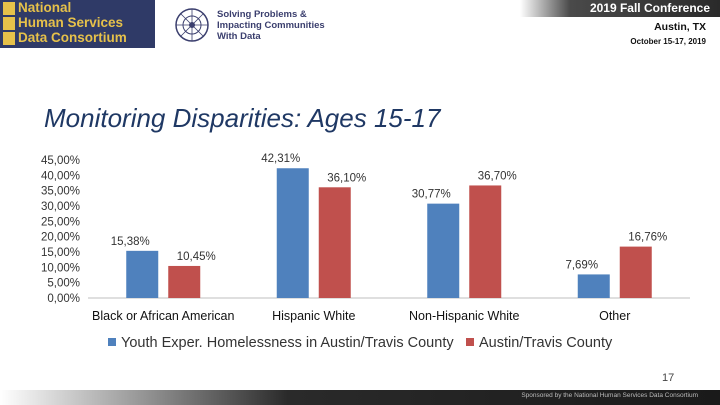  Describe the element at coordinates (63, 284) in the screenshot. I see `y-tick-label: 5,00%` at that location.